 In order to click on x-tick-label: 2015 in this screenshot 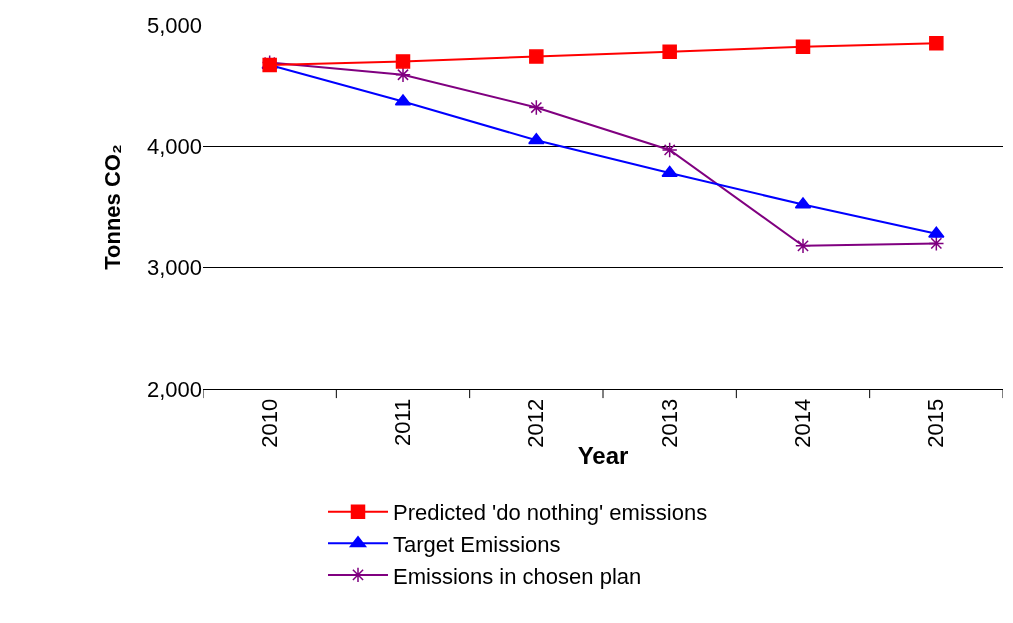, I will do `click(936, 423)`.